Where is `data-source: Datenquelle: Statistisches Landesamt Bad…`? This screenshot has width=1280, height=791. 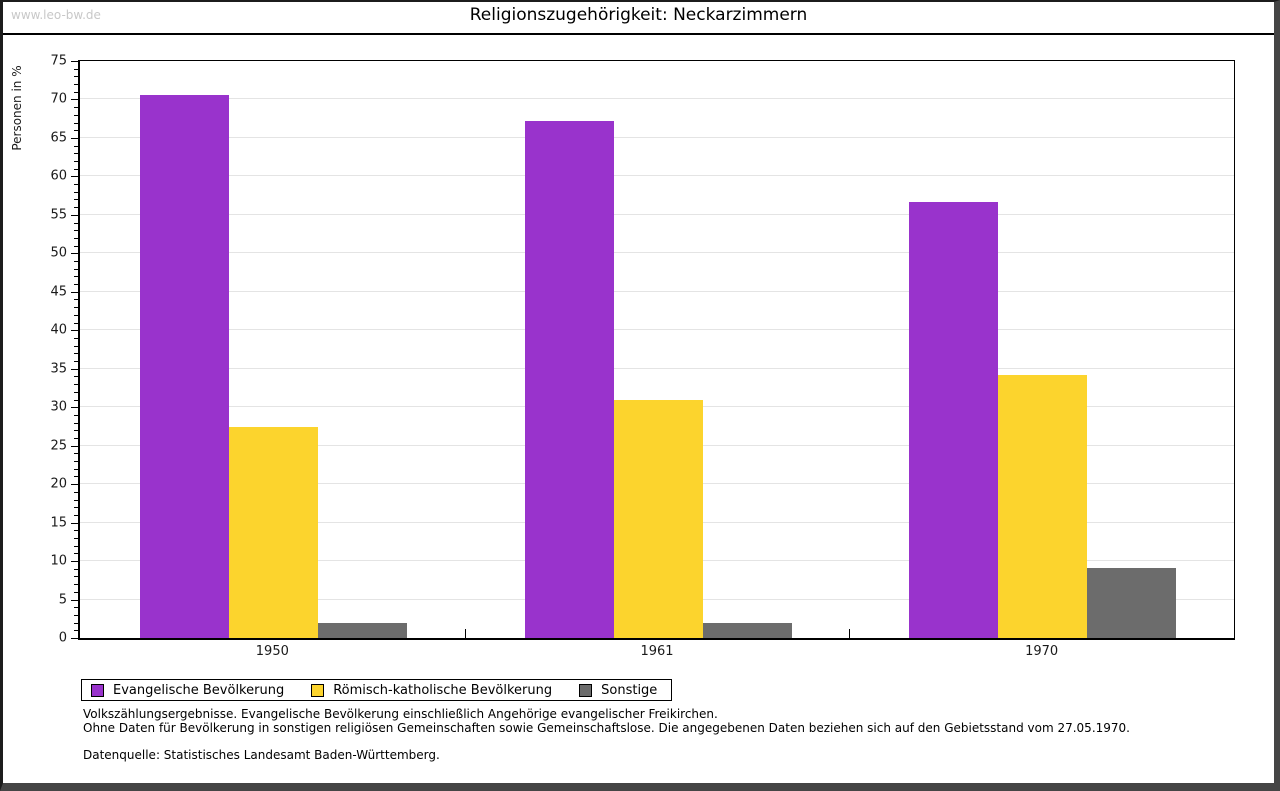 data-source: Datenquelle: Statistisches Landesamt Bad… is located at coordinates (261, 755).